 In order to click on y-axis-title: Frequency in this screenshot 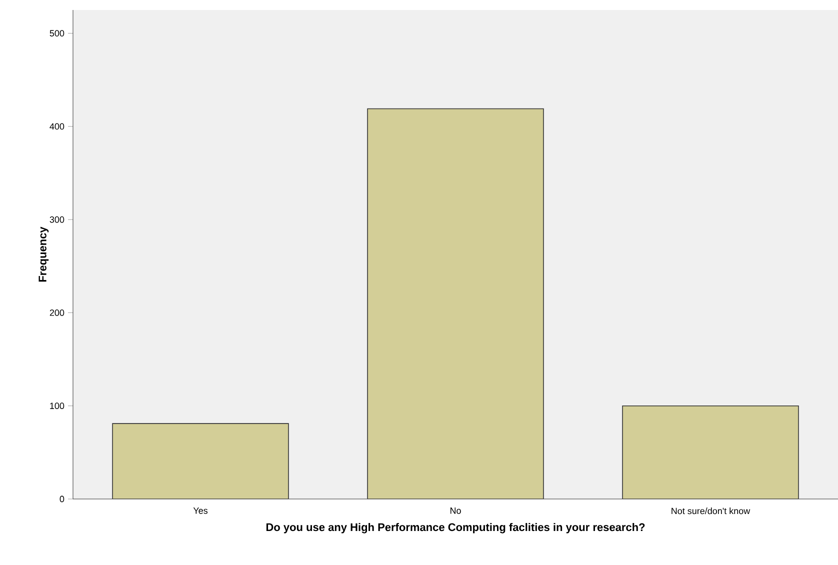, I will do `click(43, 254)`.